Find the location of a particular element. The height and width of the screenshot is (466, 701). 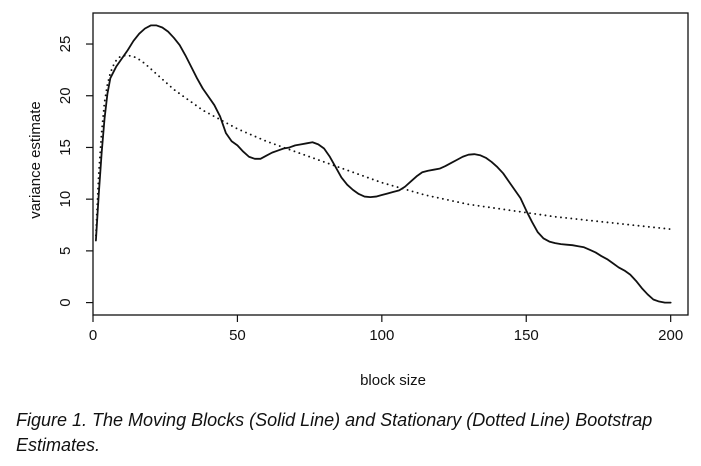

x-axis: 0 50 100 150 200 is located at coordinates (386, 329).